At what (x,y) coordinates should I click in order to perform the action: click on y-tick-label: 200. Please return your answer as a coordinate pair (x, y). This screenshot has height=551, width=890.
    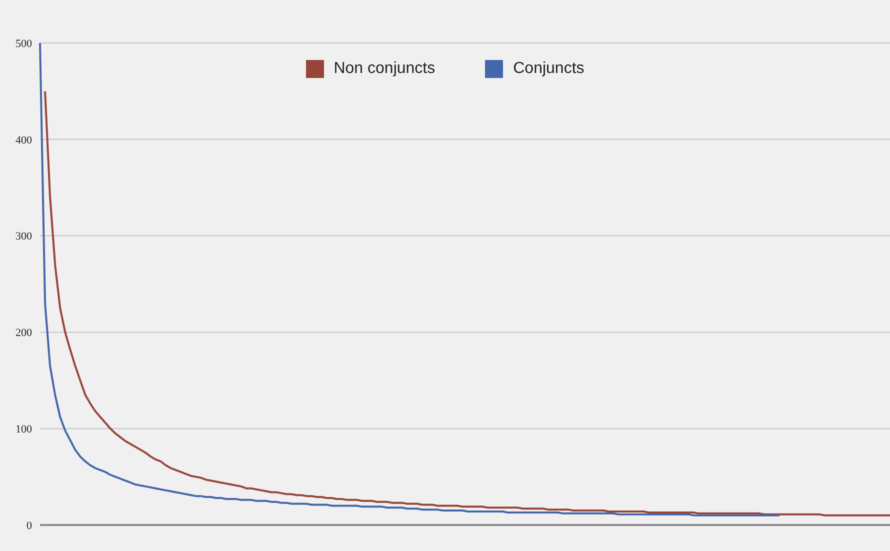
    Looking at the image, I should click on (24, 333).